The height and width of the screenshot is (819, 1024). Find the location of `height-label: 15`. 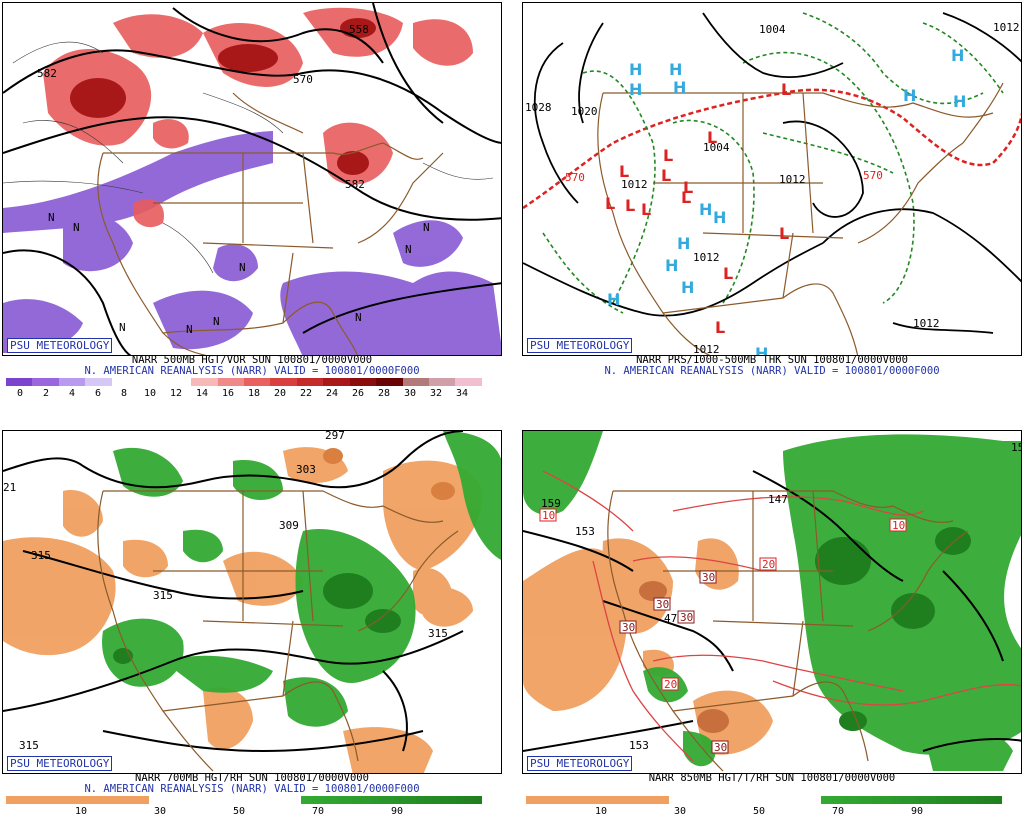

height-label: 15 is located at coordinates (1016, 447).